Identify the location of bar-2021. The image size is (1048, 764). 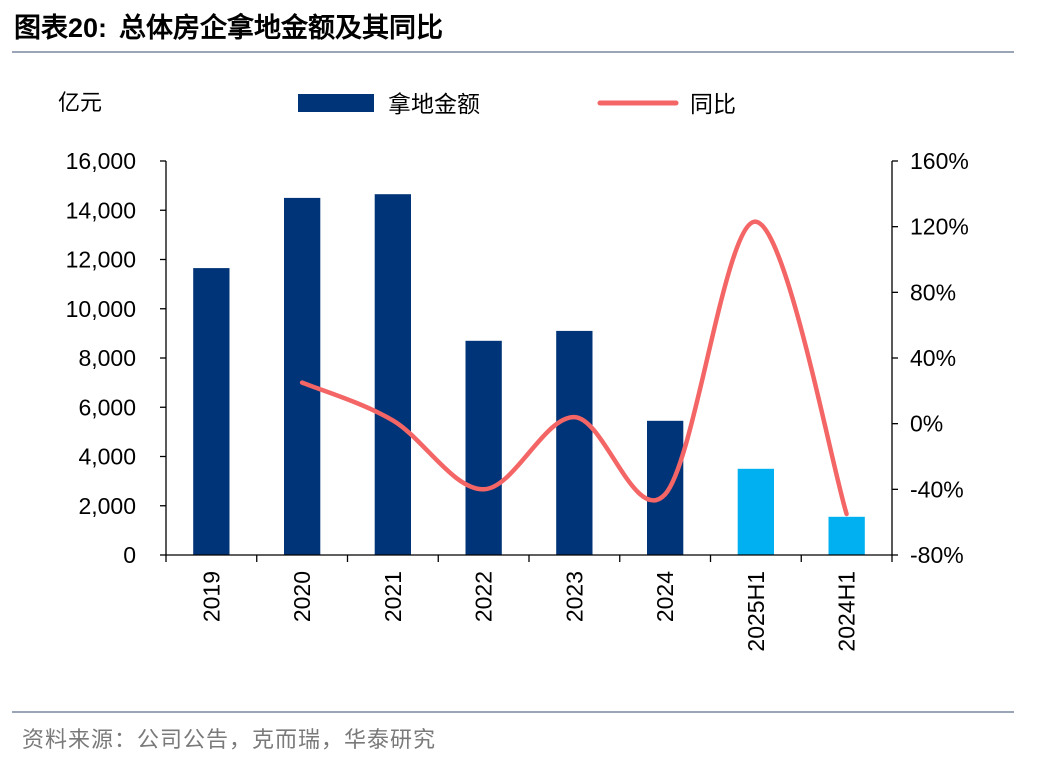
(392, 374).